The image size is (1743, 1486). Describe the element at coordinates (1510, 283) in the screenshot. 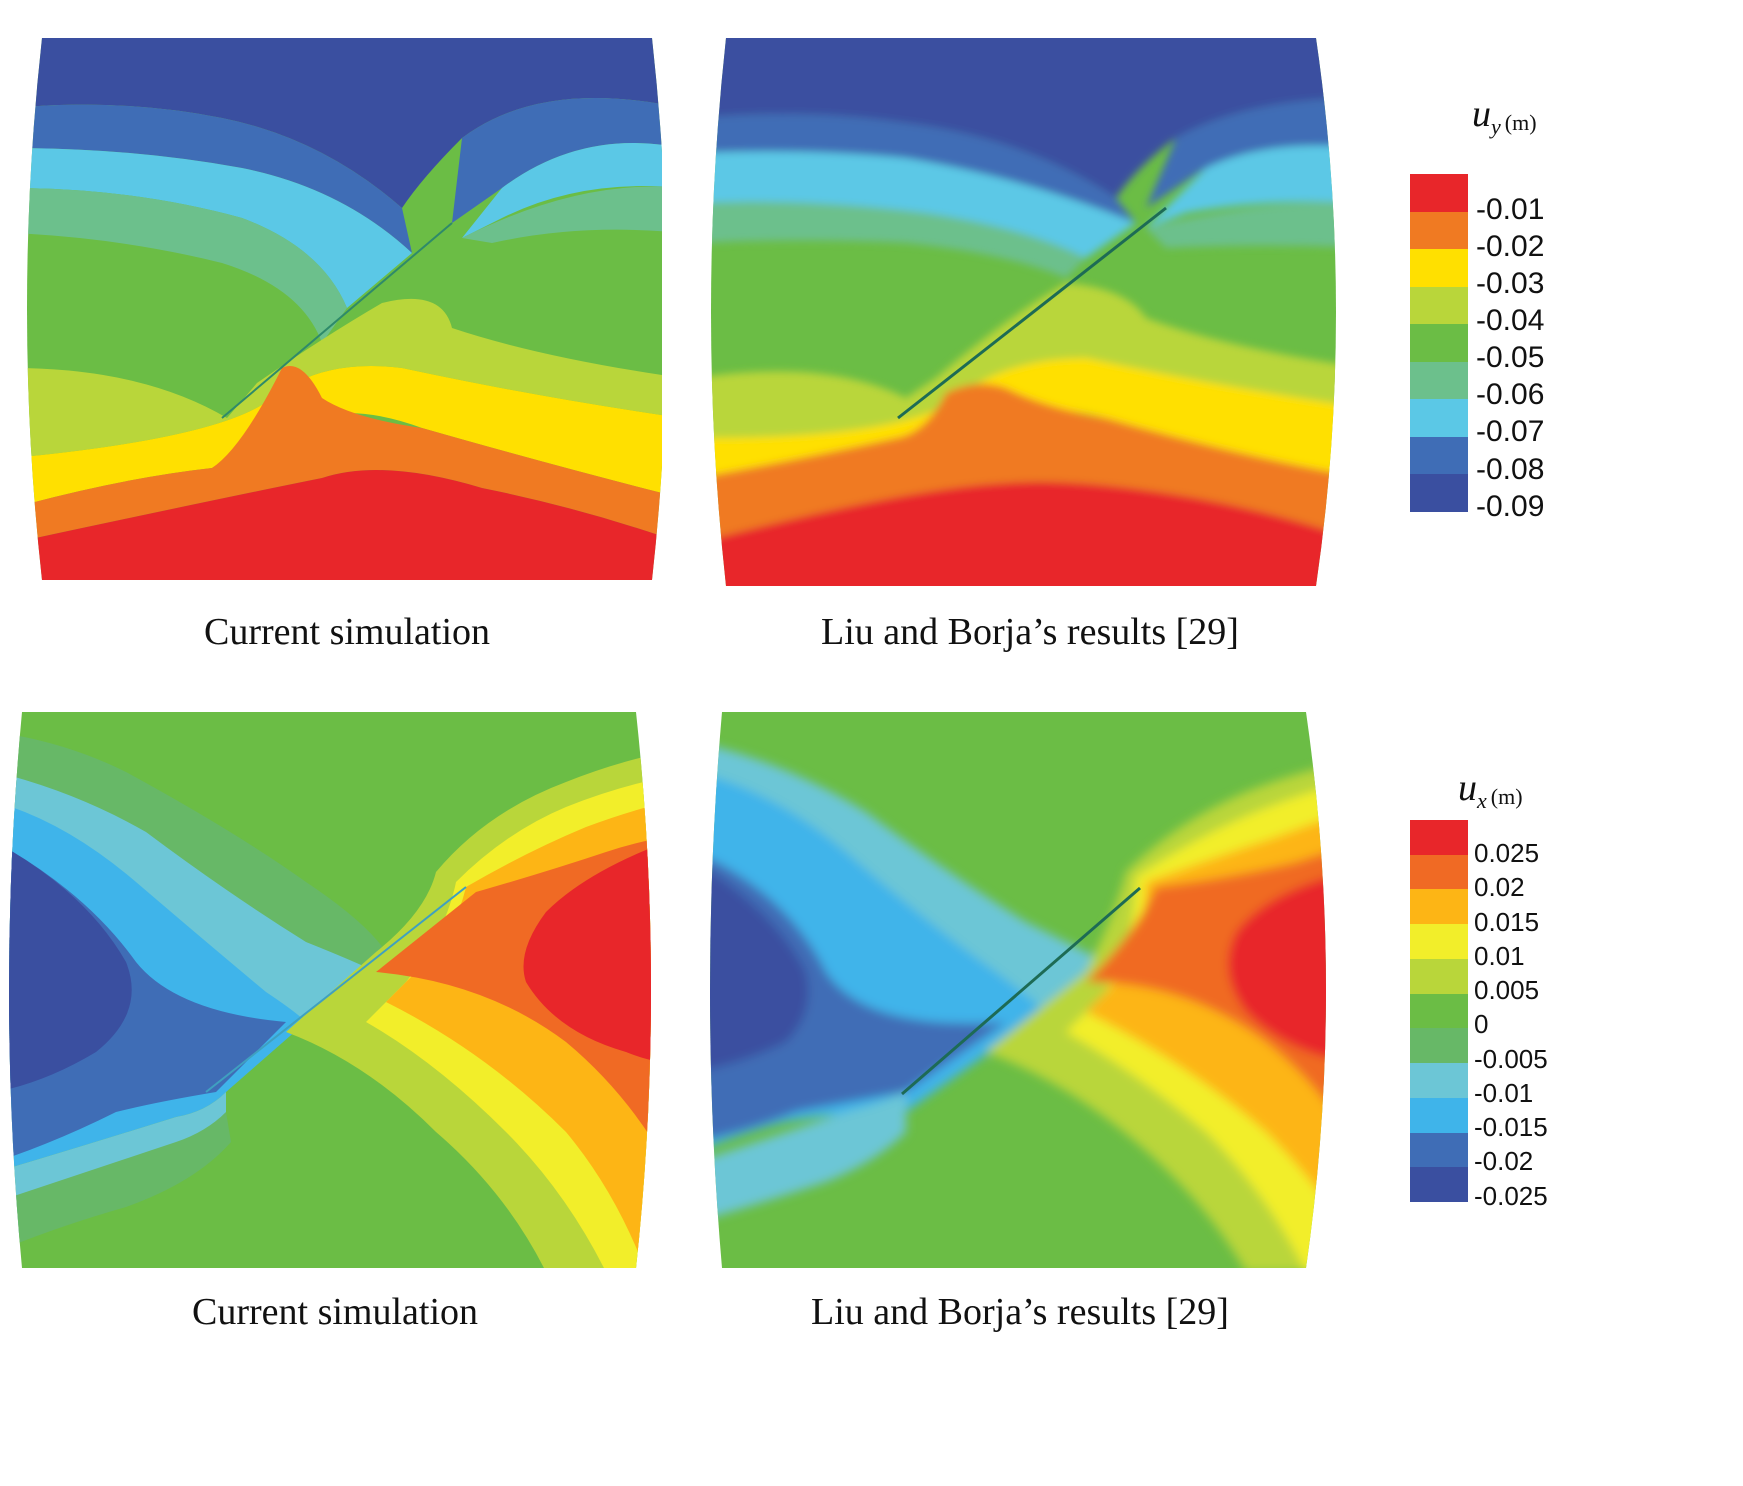

I see `legend_uy-tick-label-2: -0.03` at that location.